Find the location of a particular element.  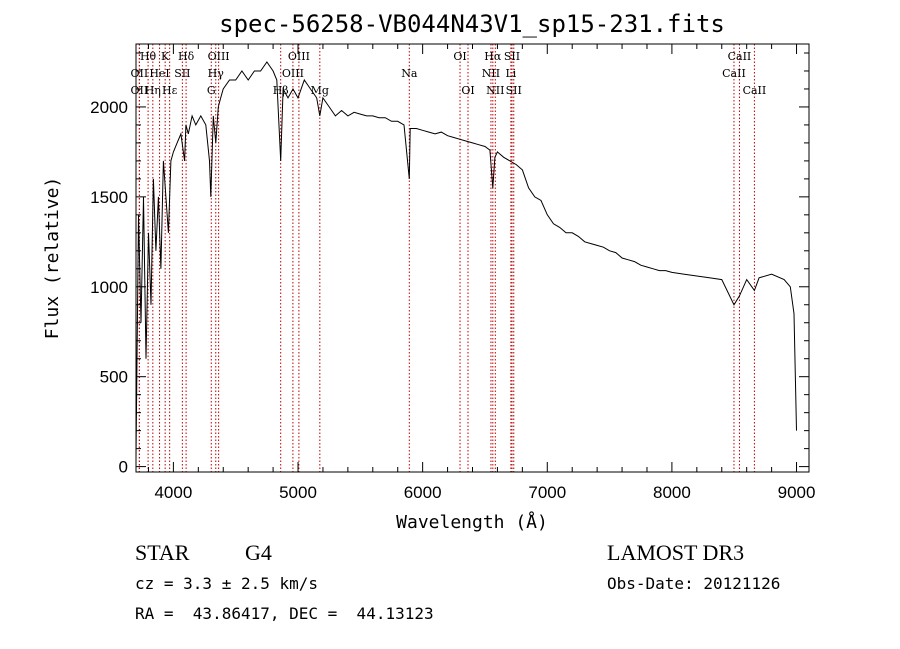

y-tick-label: 2000 is located at coordinates (109, 107).